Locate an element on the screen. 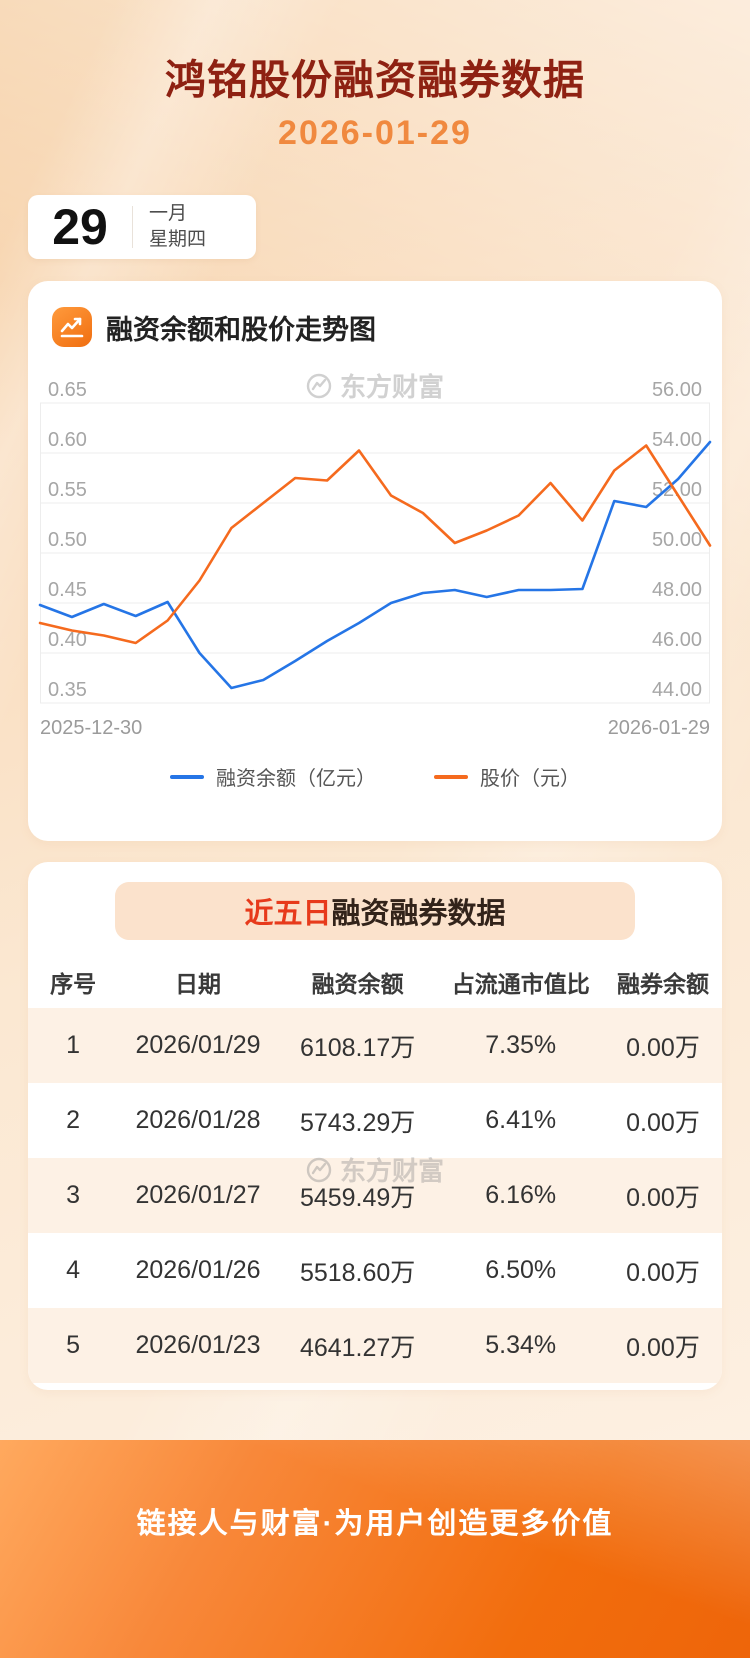  svg-text: 44.00 is located at coordinates (677, 690).